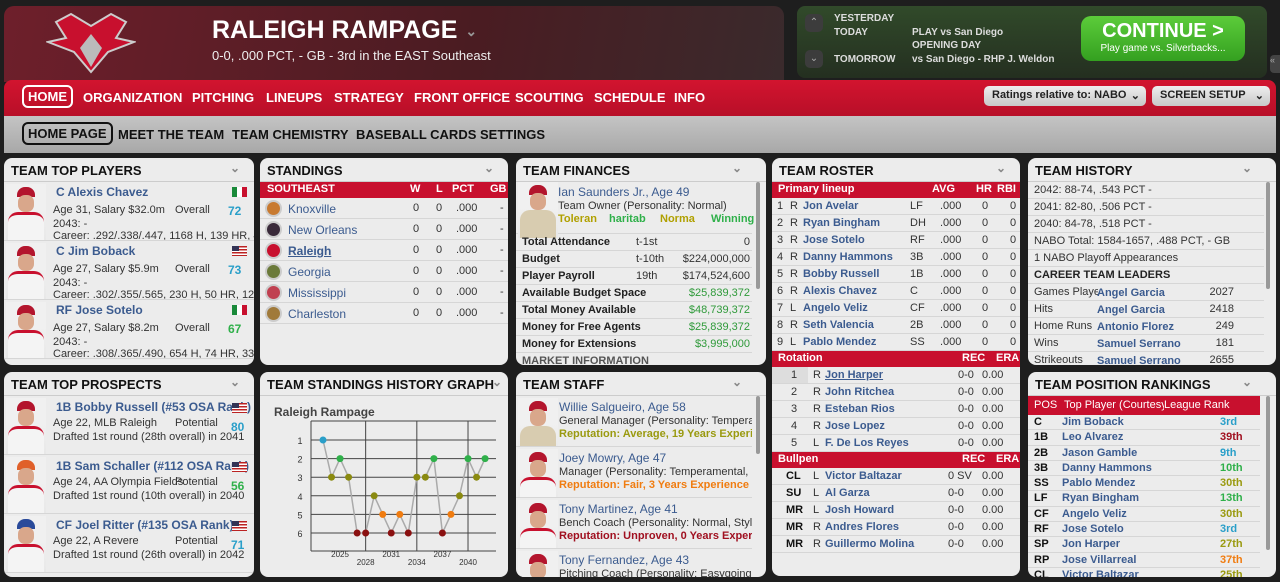 This screenshot has height=582, width=1280. I want to click on subnav-item-home-page: HOME PAGE, so click(67, 133).